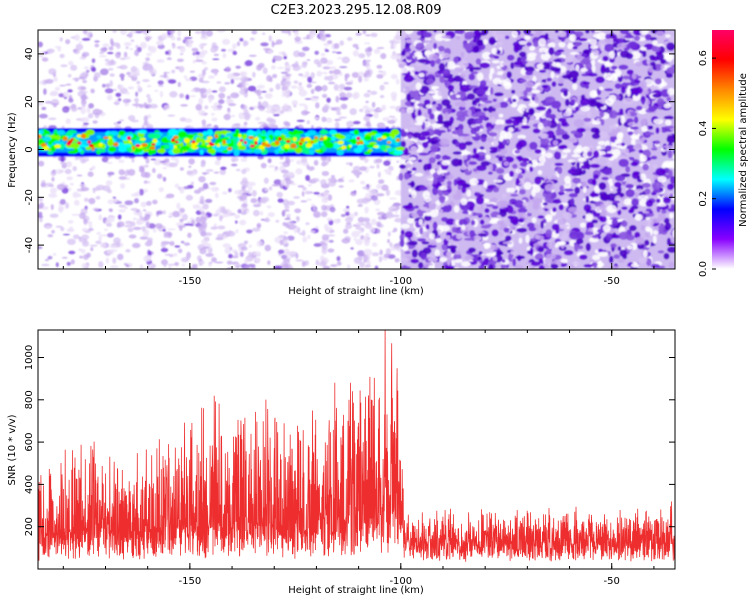 The image size is (750, 600). What do you see at coordinates (12, 150) in the screenshot?
I see `spectrogram-y-label: Frequency (Hz)` at bounding box center [12, 150].